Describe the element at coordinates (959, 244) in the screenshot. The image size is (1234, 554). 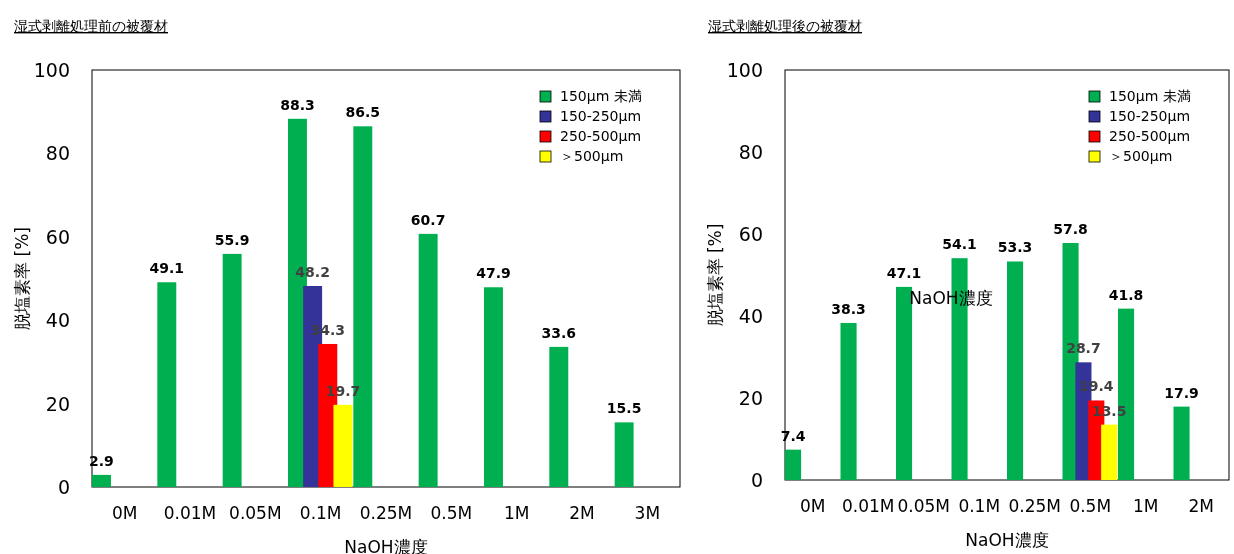
I see `data-label: 54.1` at that location.